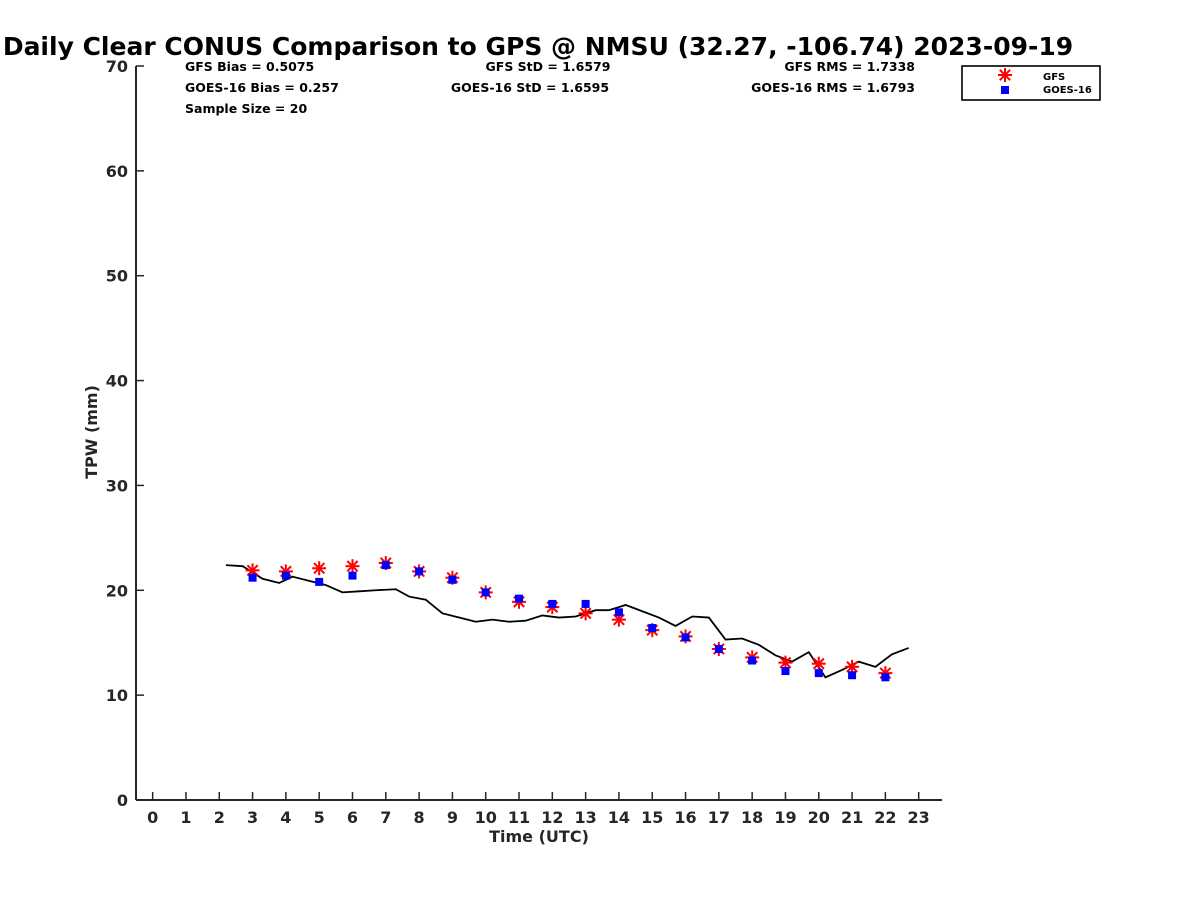  I want to click on x-tick-label: 3, so click(252, 817).